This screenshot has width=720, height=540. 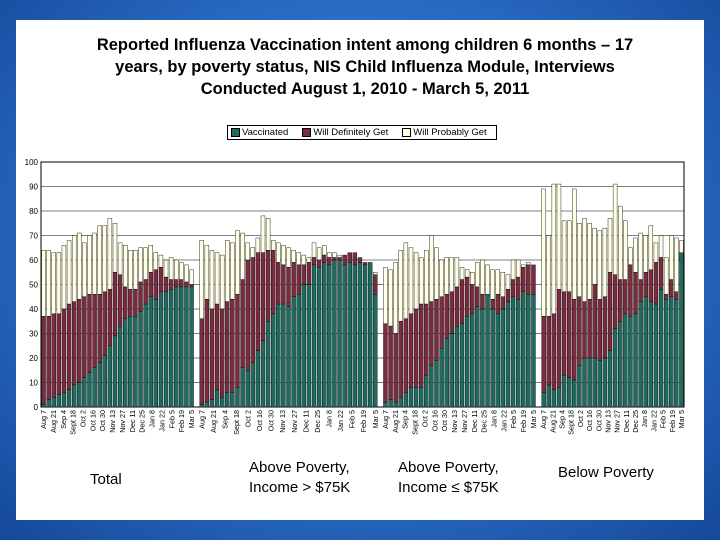 I want to click on x-tick-label-g3-8: Nov 27, so click(x=617, y=421).